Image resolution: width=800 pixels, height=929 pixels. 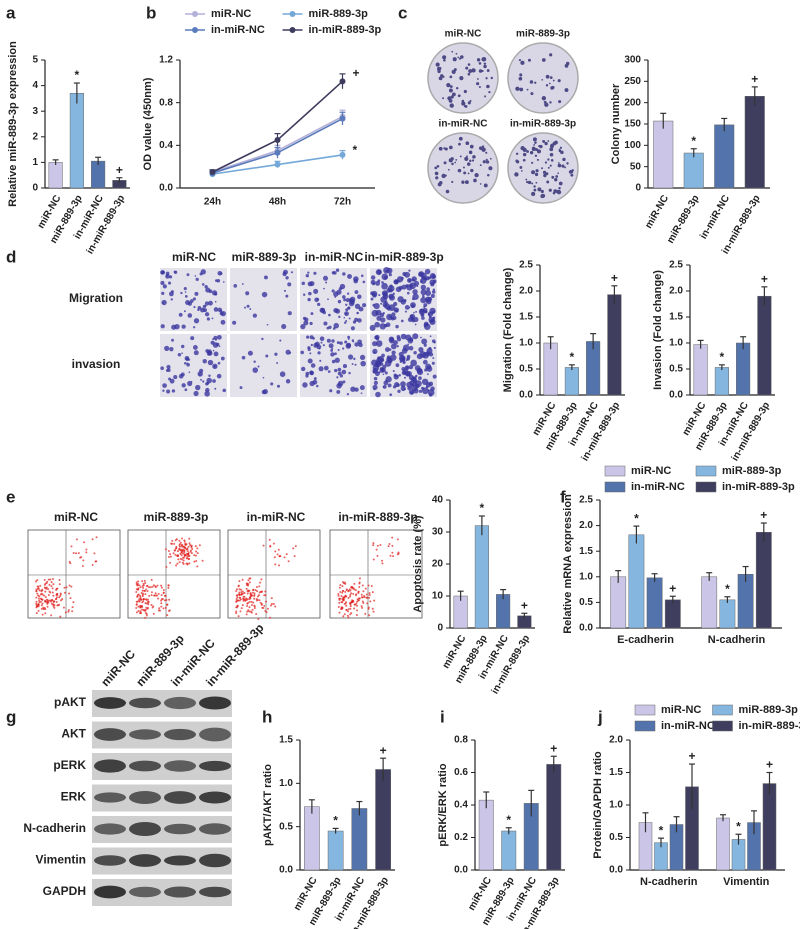 What do you see at coordinates (334, 257) in the screenshot?
I see `column-label: in-miR-NC` at bounding box center [334, 257].